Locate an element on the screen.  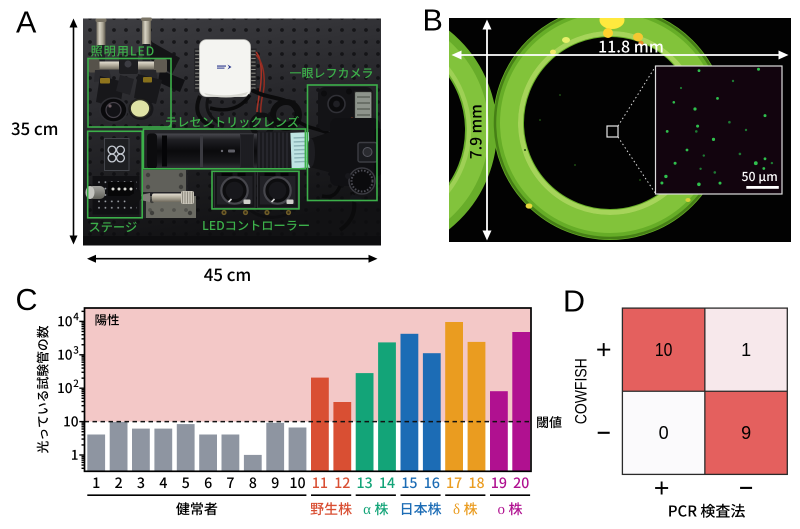
svg-text: C is located at coordinates (27, 300).